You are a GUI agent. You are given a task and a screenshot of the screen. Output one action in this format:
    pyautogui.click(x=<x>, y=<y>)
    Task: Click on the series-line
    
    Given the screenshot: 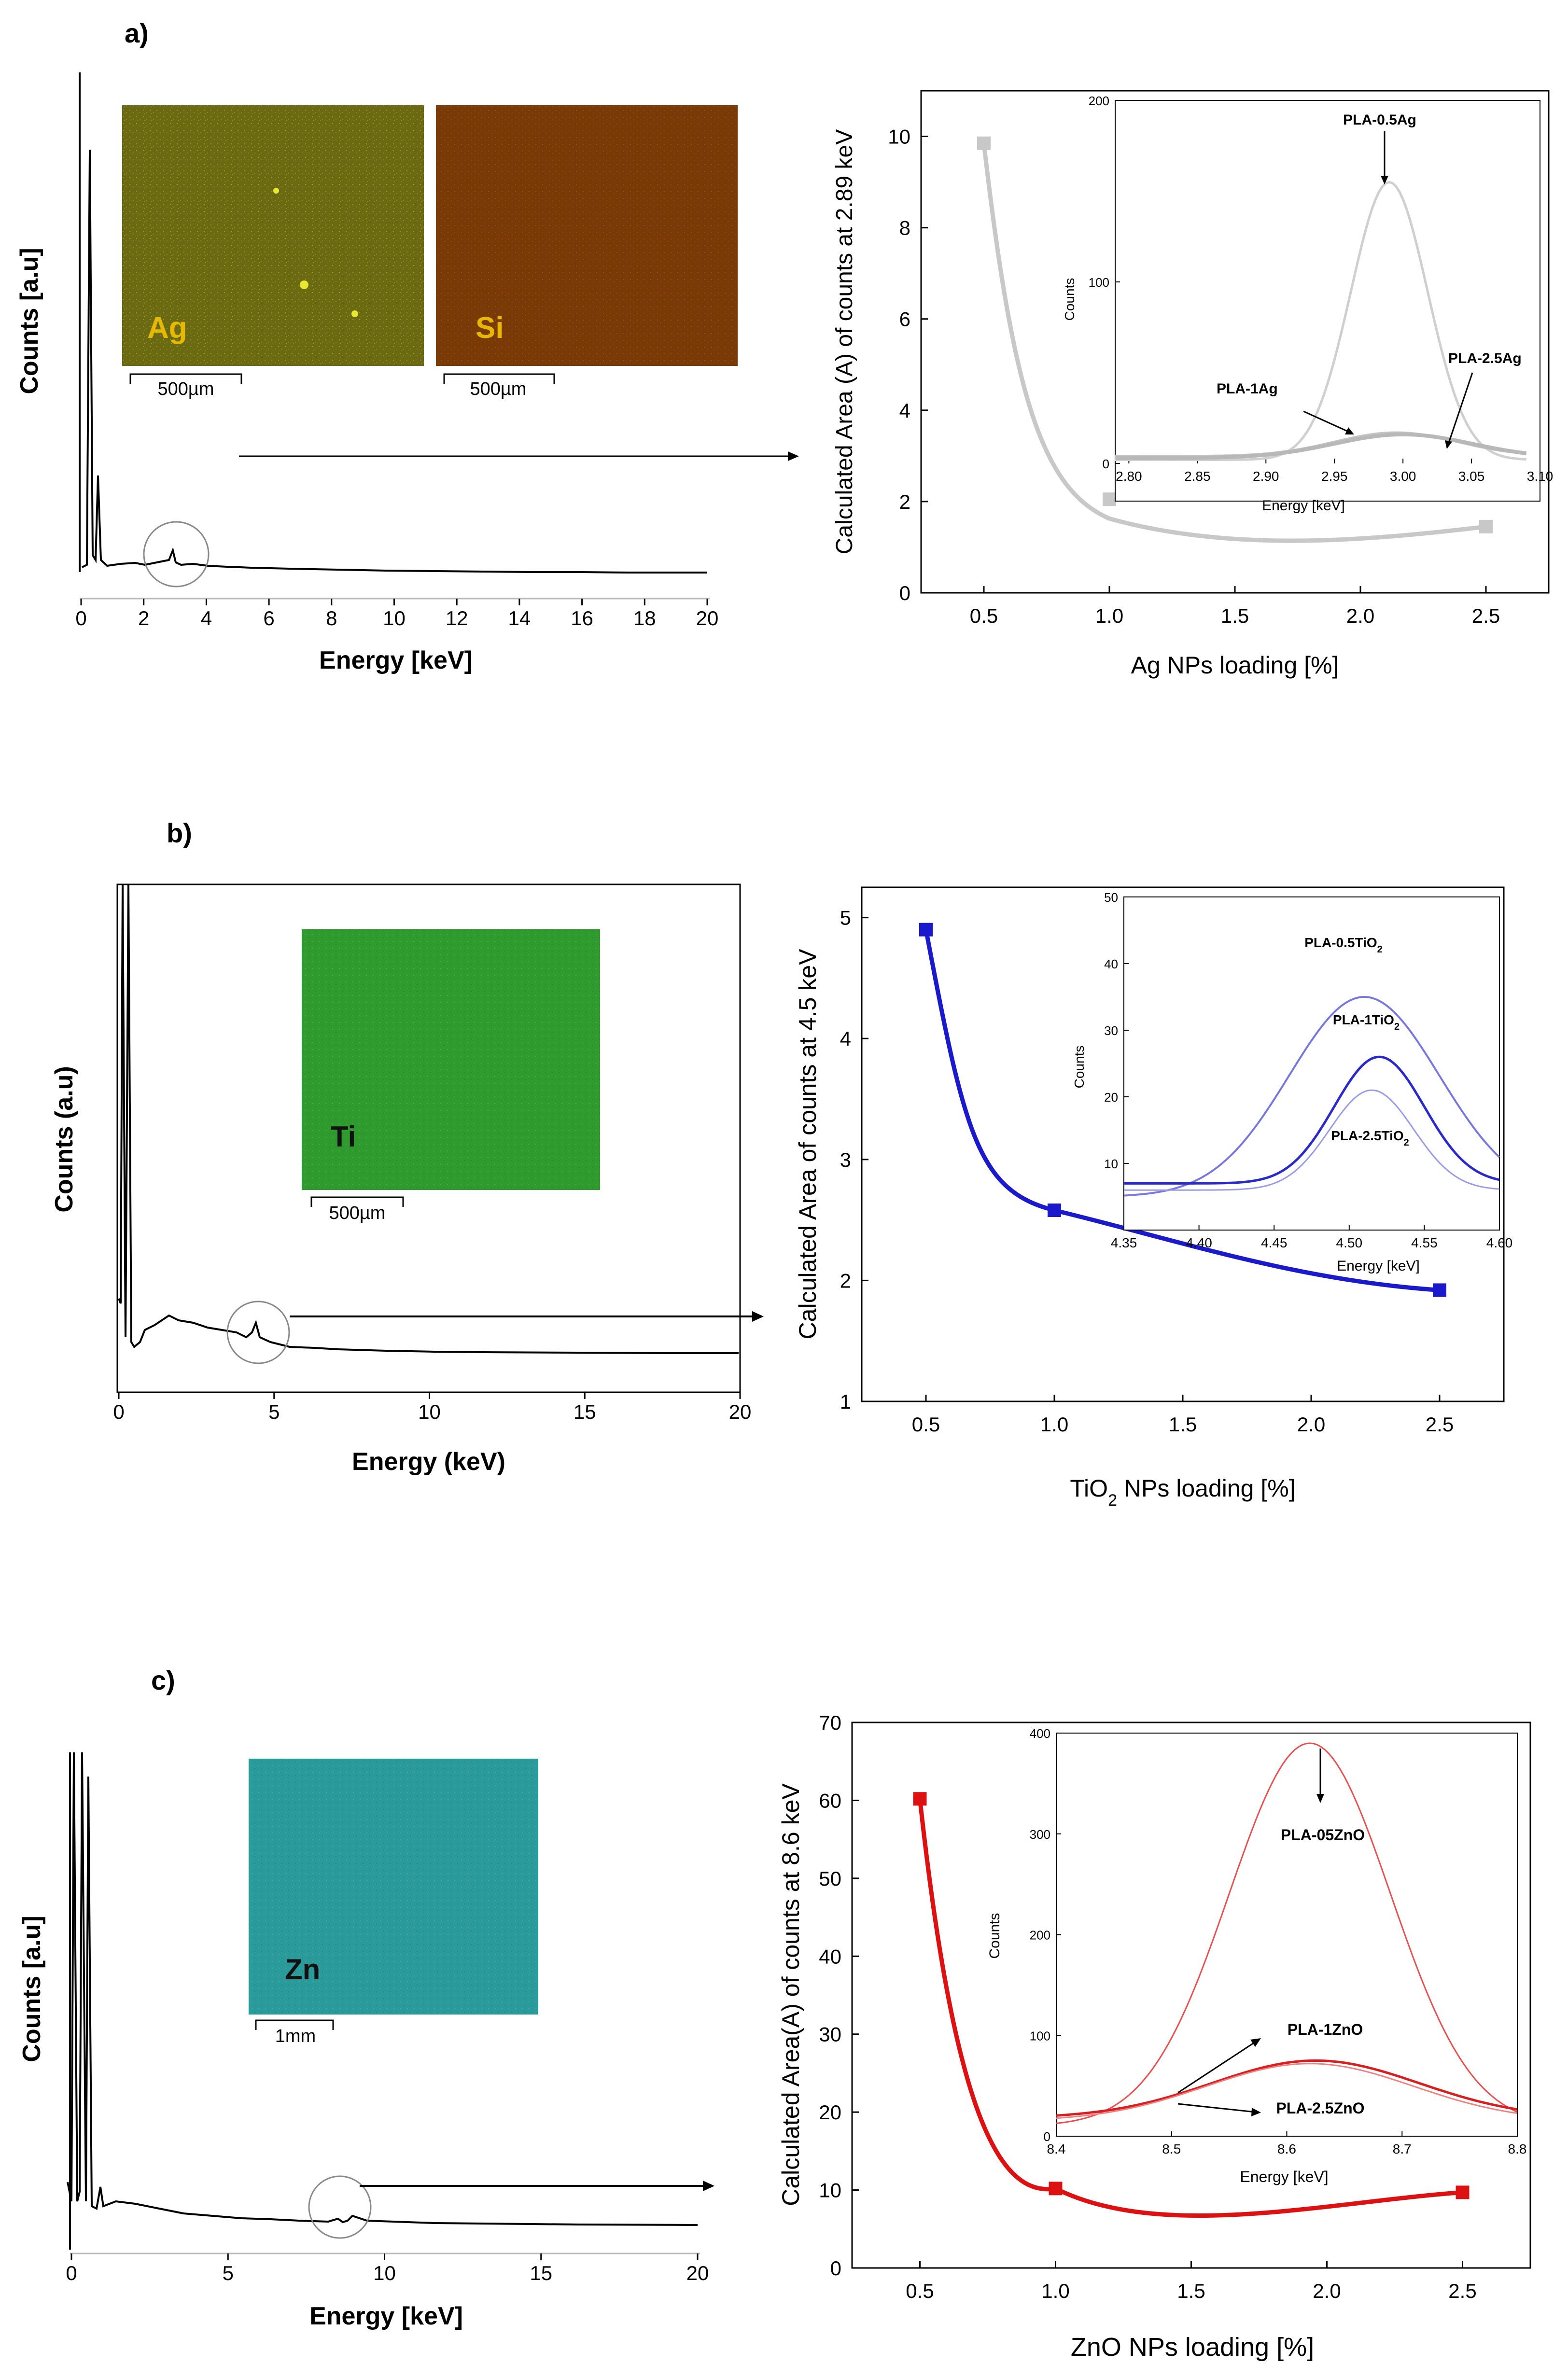 What is the action you would take?
    pyautogui.click(x=1234, y=343)
    